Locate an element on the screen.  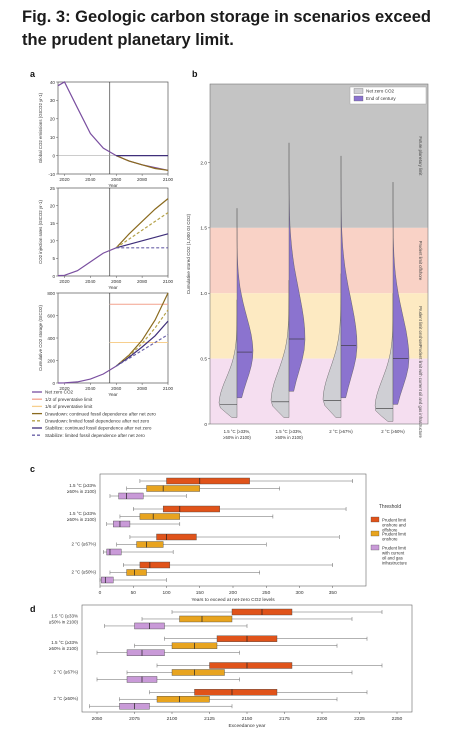
d-group-label: 1.5 °C (≥33% is located at coordinates (64, 615).